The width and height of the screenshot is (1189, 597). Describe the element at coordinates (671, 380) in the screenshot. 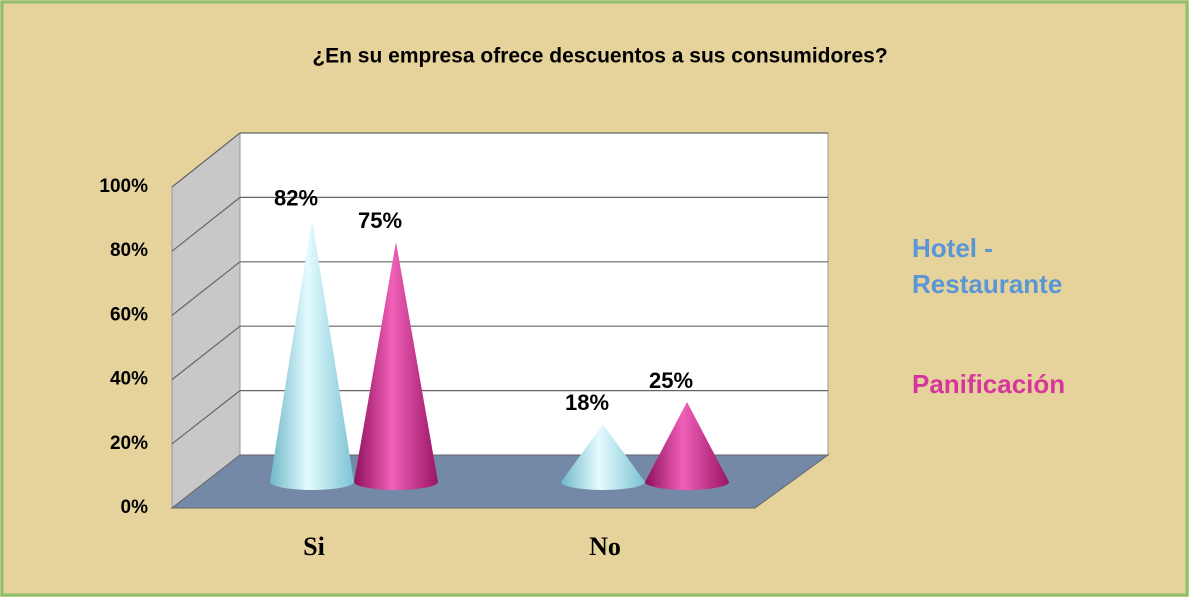

I see `value-label: 25%` at that location.